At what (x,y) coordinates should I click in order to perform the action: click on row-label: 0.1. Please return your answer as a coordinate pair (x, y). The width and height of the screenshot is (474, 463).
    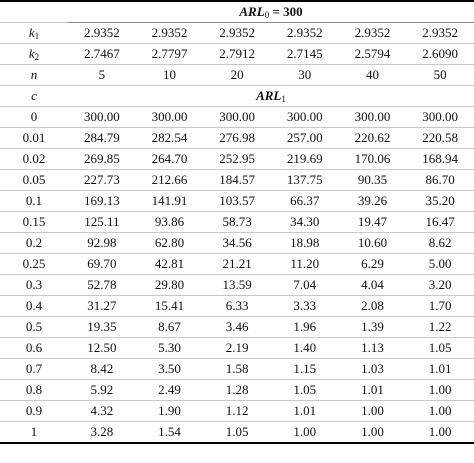
    Looking at the image, I should click on (34, 201).